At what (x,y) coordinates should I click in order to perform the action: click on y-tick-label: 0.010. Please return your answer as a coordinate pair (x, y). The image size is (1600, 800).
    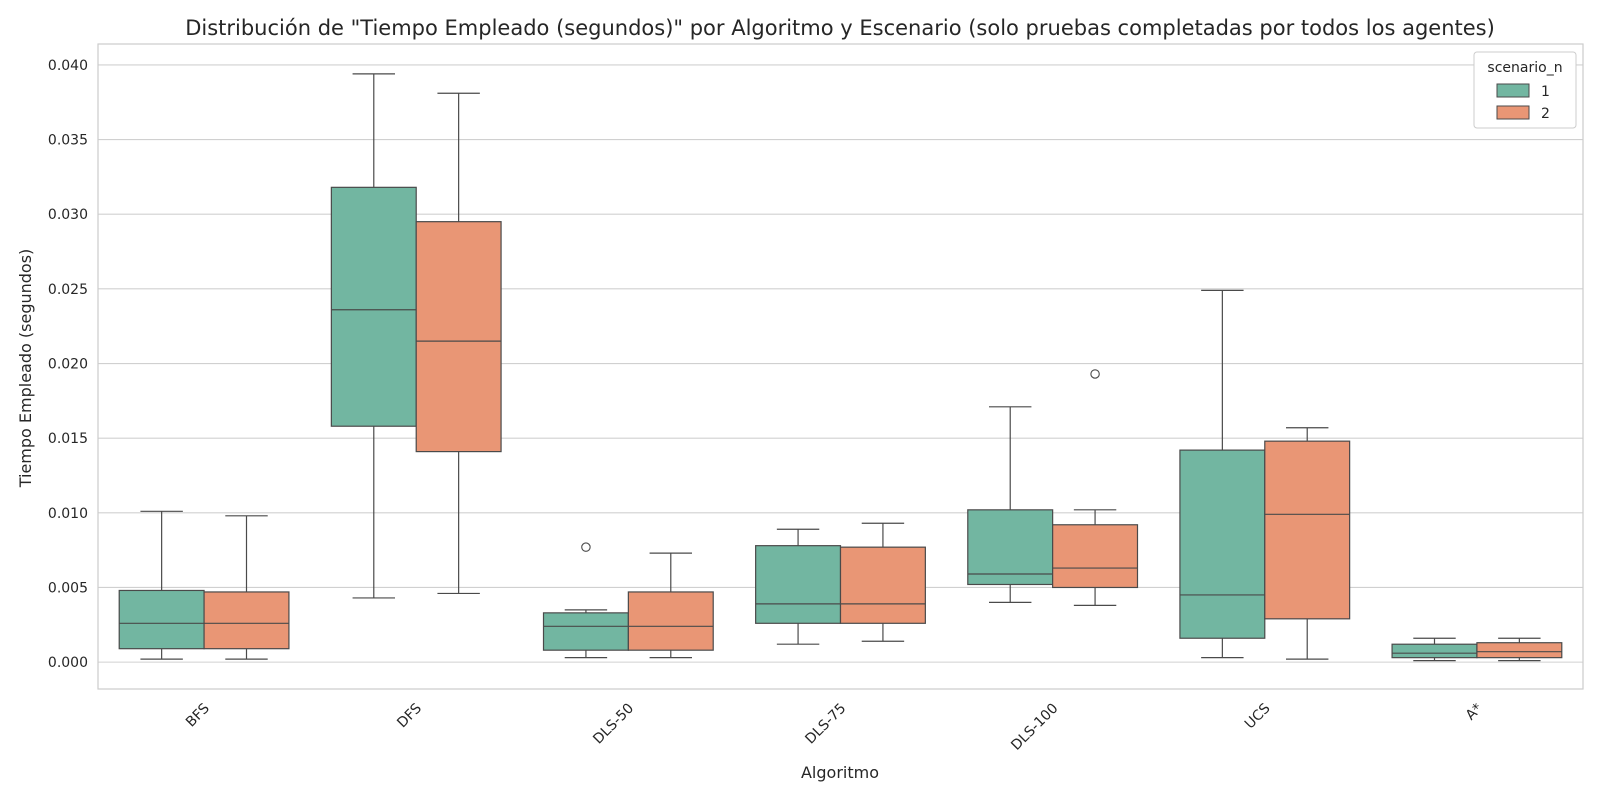
    Looking at the image, I should click on (68, 514).